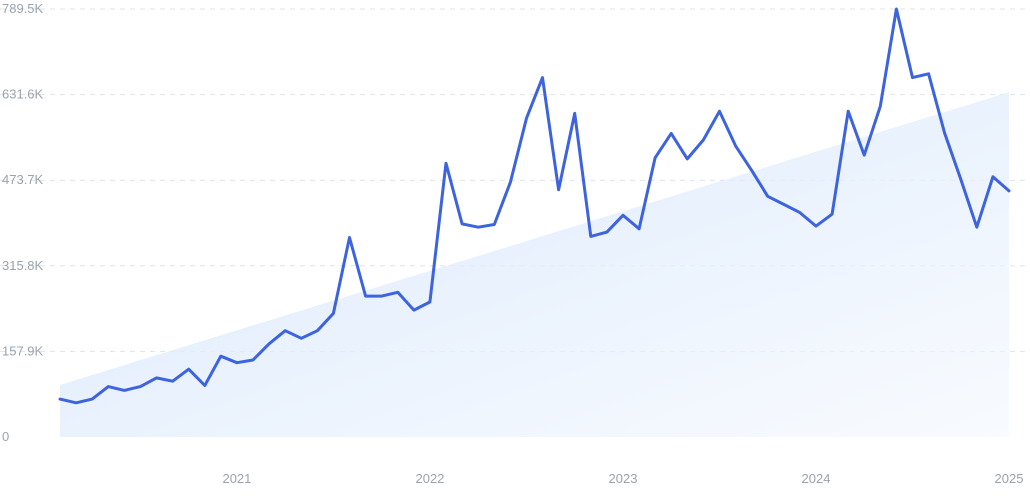  What do you see at coordinates (23, 265) in the screenshot?
I see `y-tick-label: 315.8K` at bounding box center [23, 265].